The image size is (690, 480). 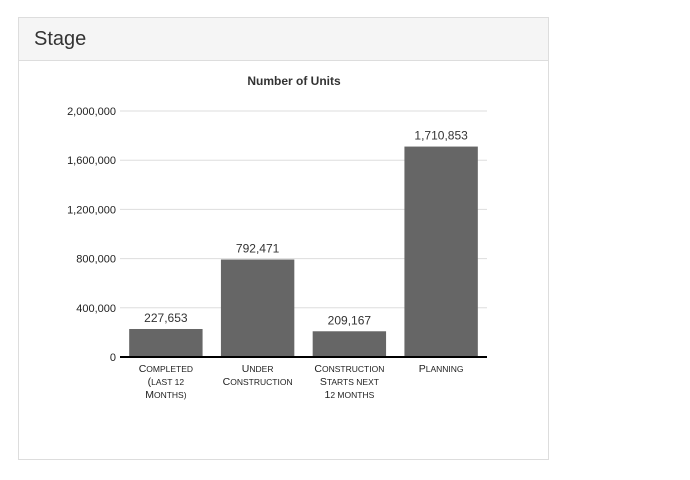 I want to click on category-label-line: STARTS NEXT, so click(x=349, y=382).